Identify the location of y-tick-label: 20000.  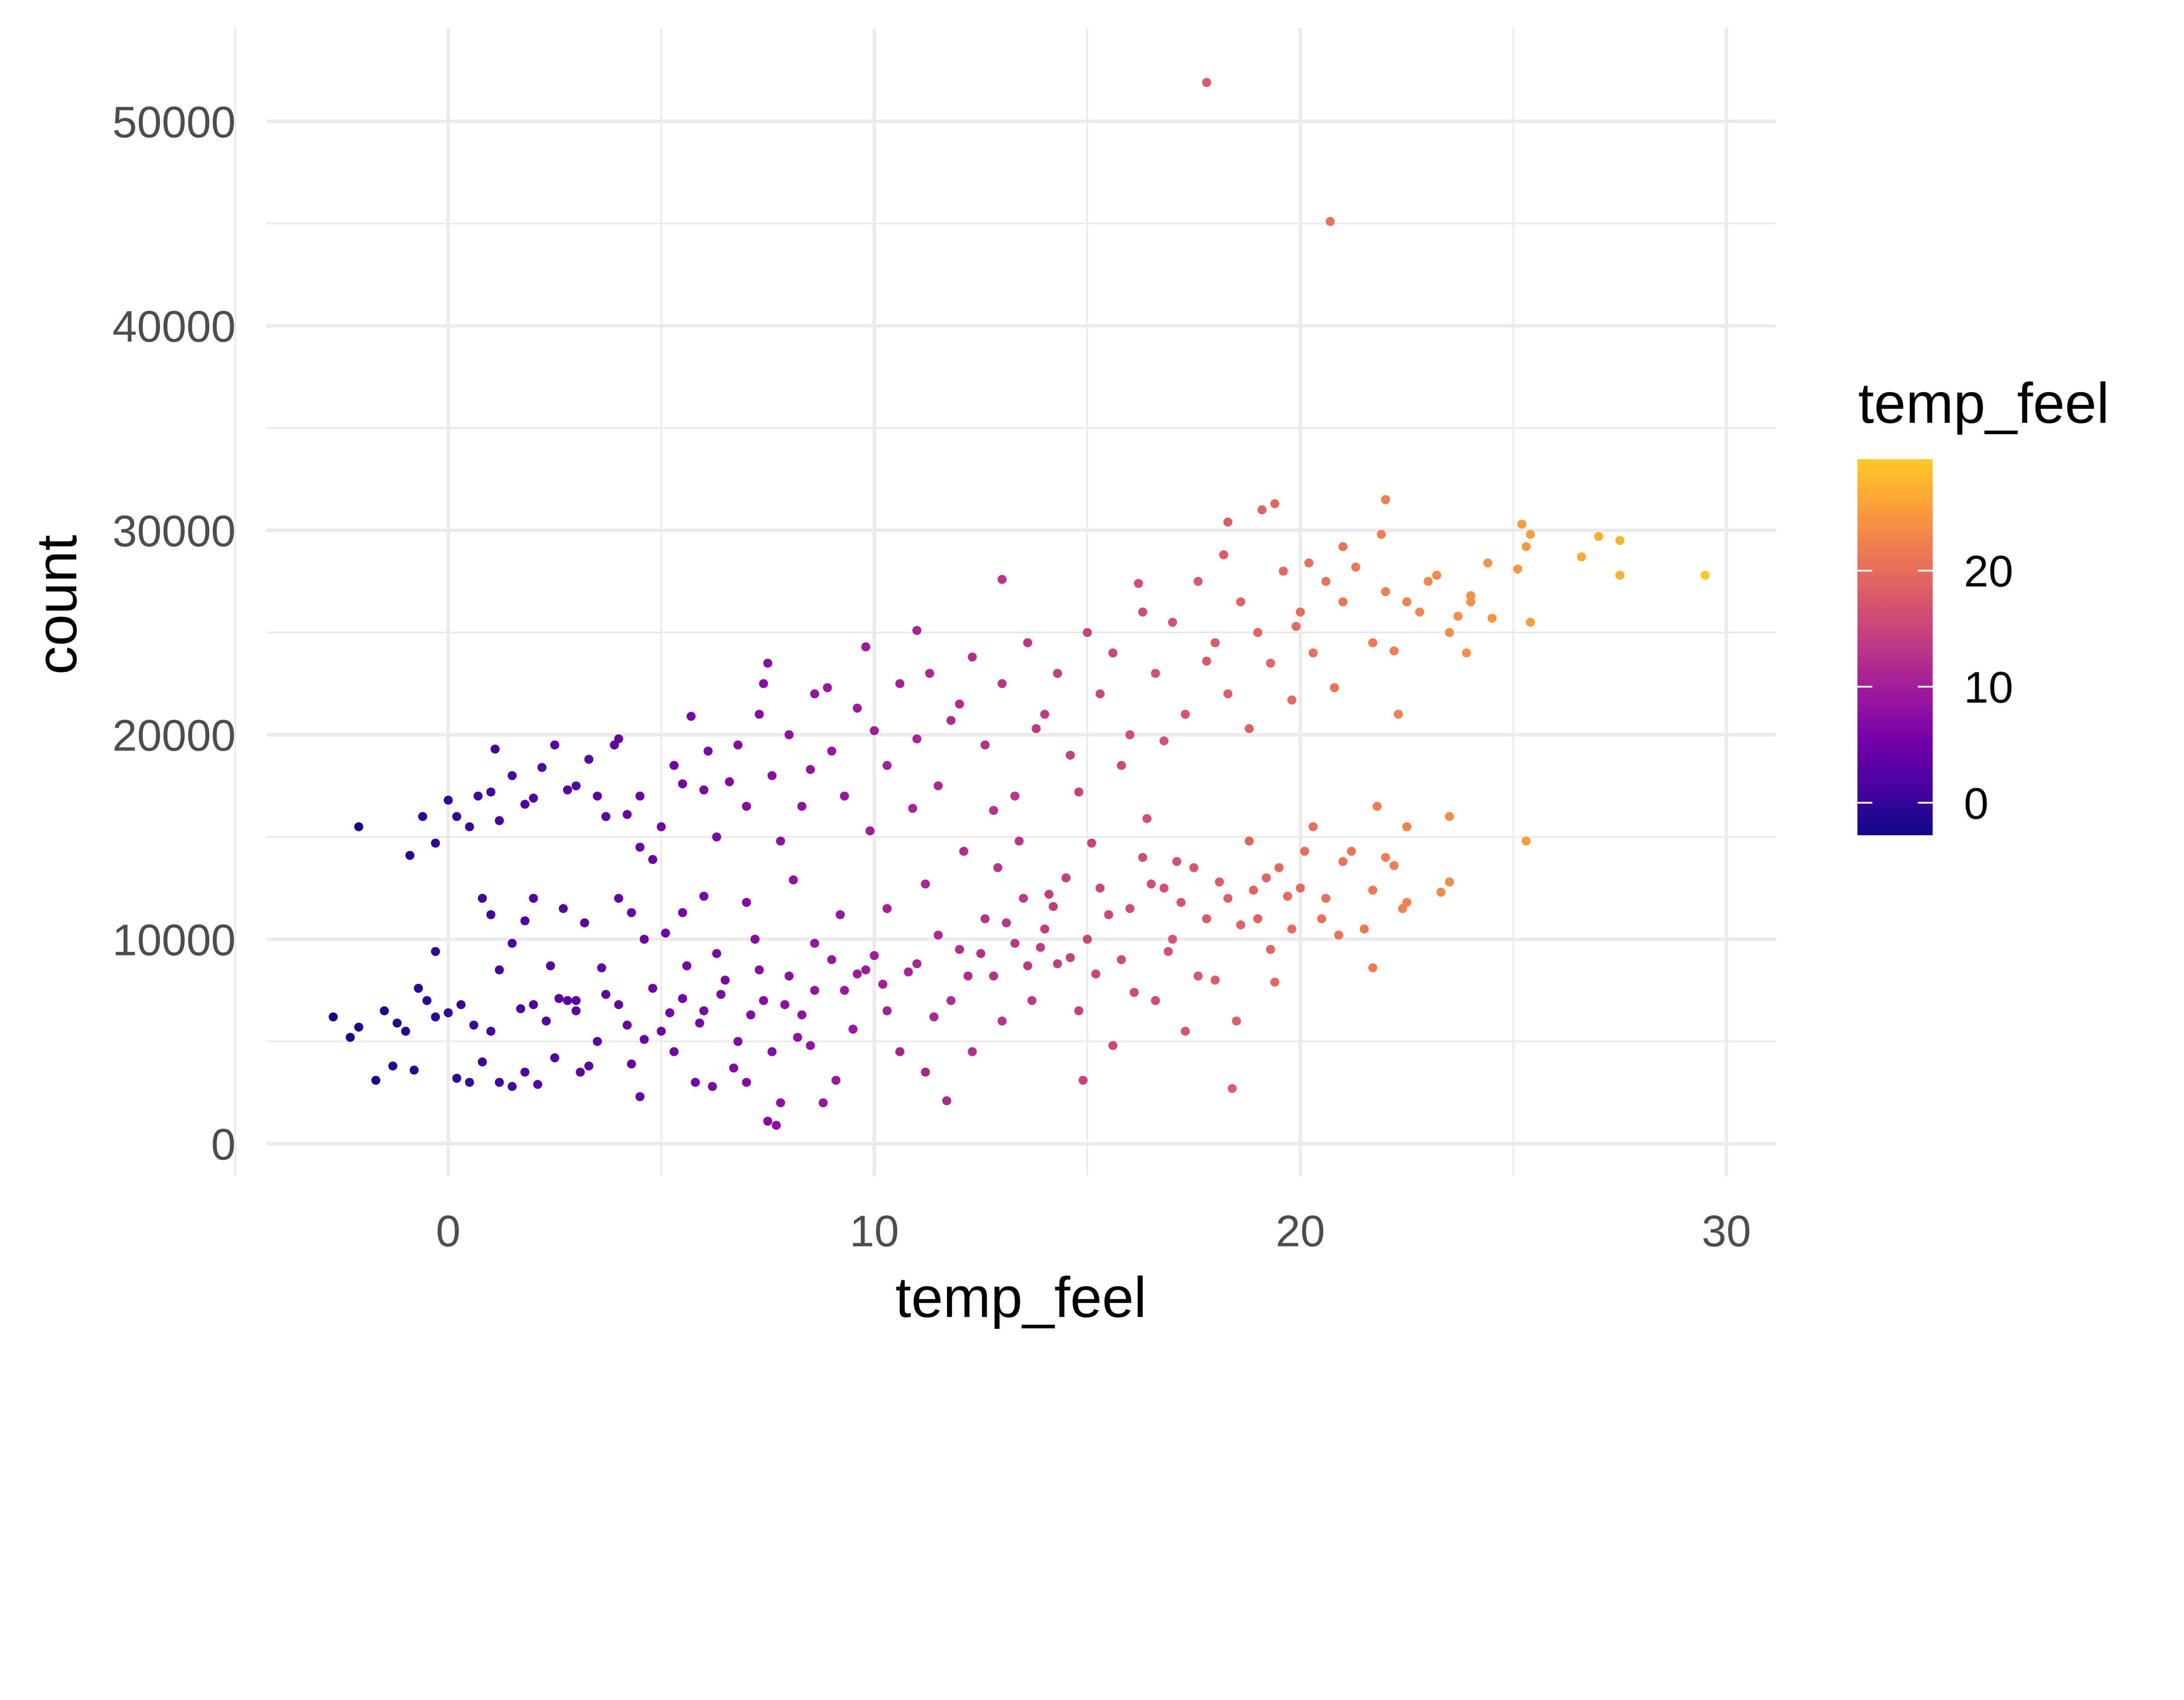
(173, 735).